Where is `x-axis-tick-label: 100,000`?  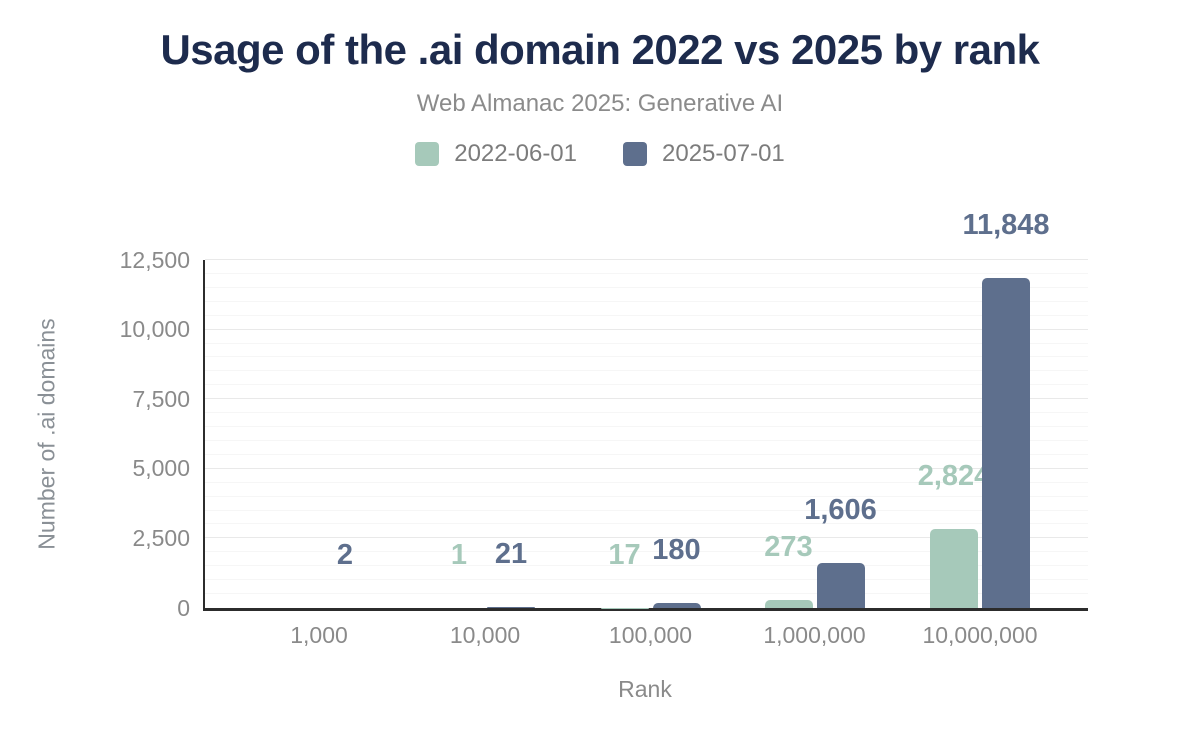
x-axis-tick-label: 100,000 is located at coordinates (650, 635).